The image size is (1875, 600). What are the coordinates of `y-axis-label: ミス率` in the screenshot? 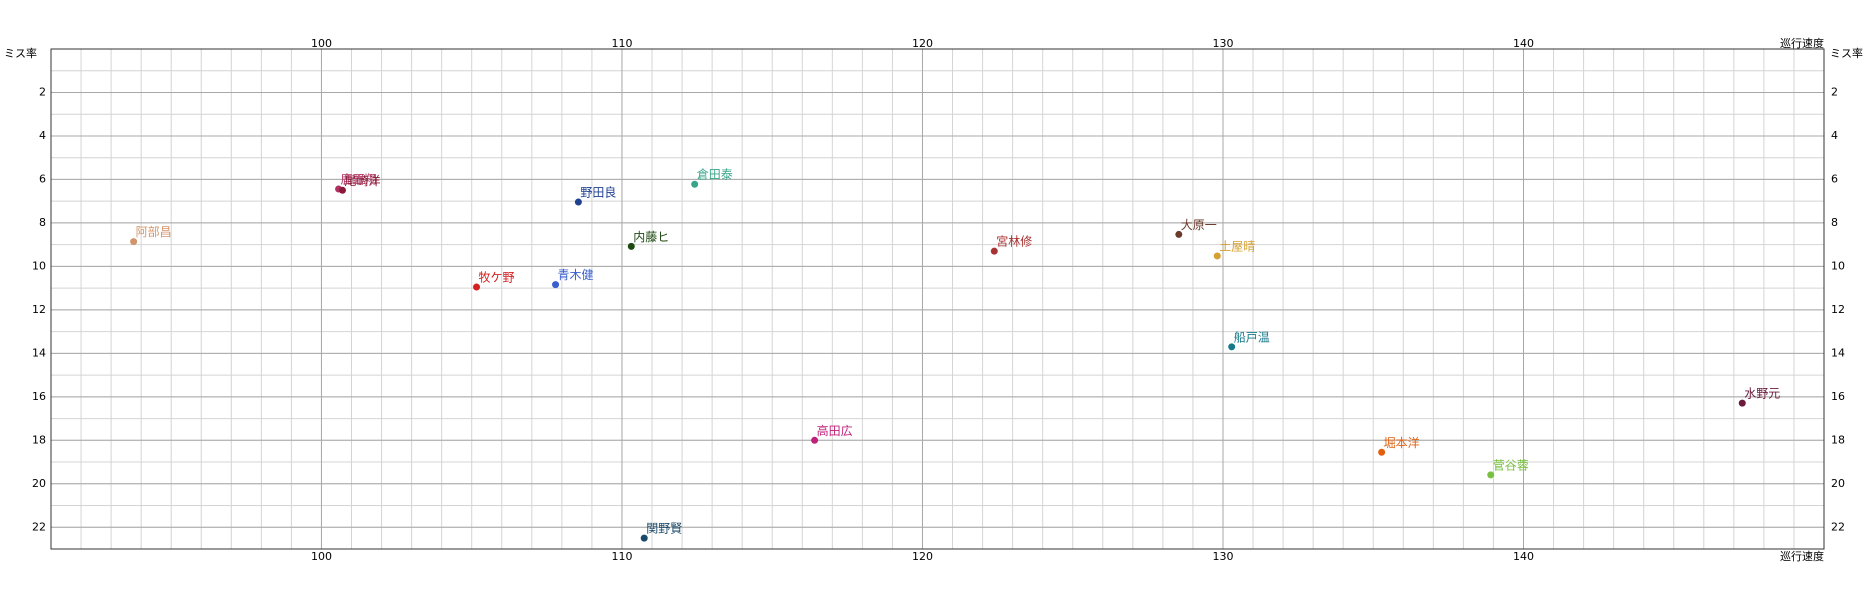 It's located at (20, 53).